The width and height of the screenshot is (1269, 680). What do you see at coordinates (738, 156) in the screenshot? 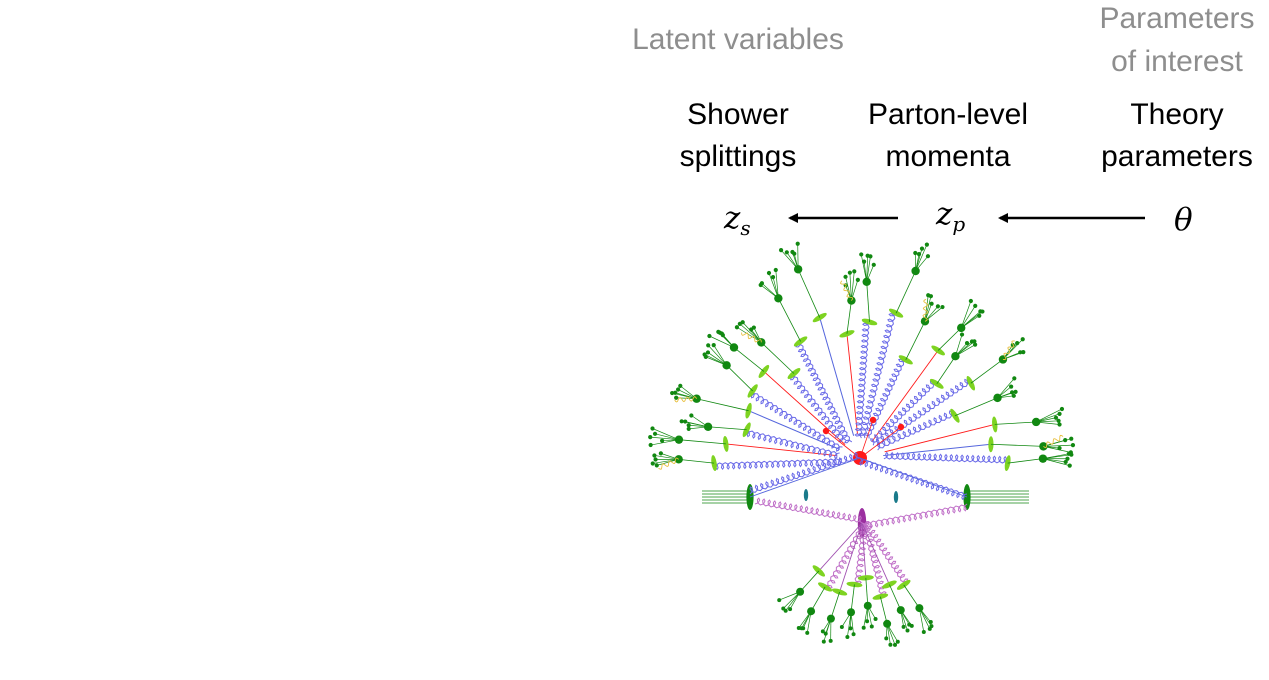
I see `shower-splittings-label-line2: splittings` at bounding box center [738, 156].